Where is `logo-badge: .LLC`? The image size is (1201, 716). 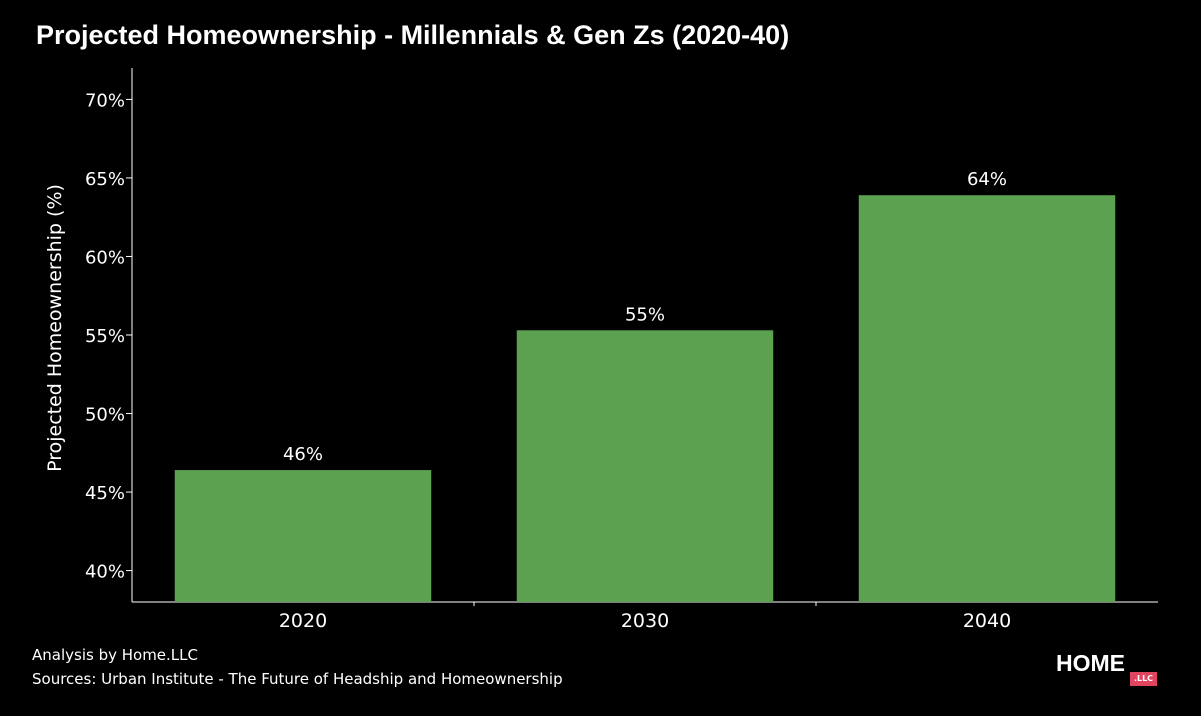
logo-badge: .LLC is located at coordinates (1143, 679).